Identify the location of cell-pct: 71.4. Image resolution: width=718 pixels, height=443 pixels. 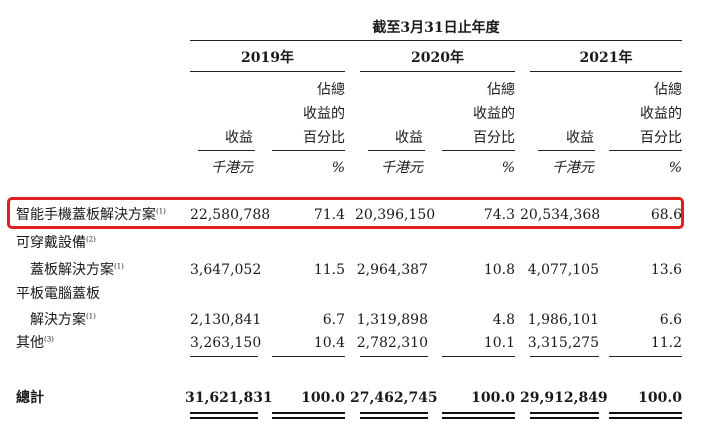
(329, 215).